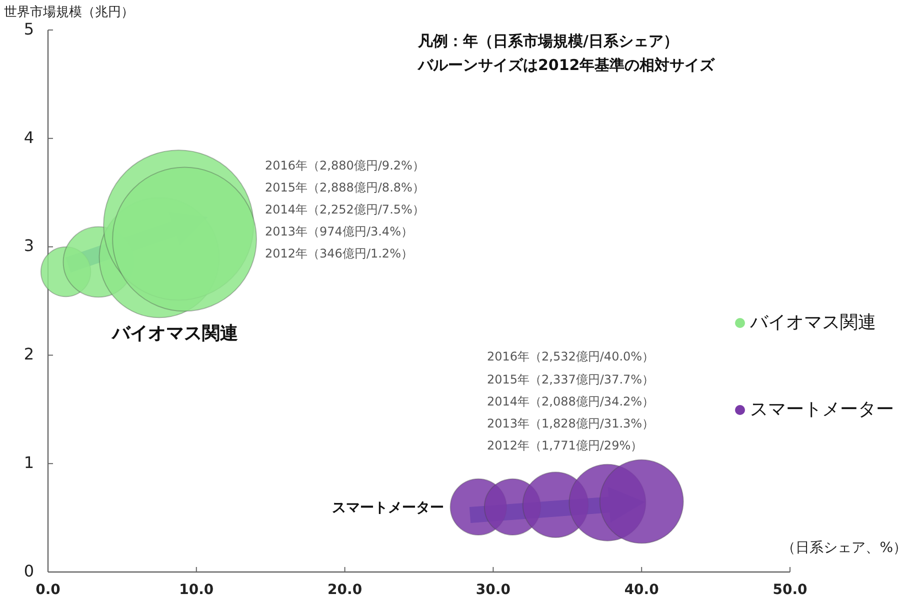 This screenshot has width=911, height=603. I want to click on y-tick-label: 1, so click(29, 462).